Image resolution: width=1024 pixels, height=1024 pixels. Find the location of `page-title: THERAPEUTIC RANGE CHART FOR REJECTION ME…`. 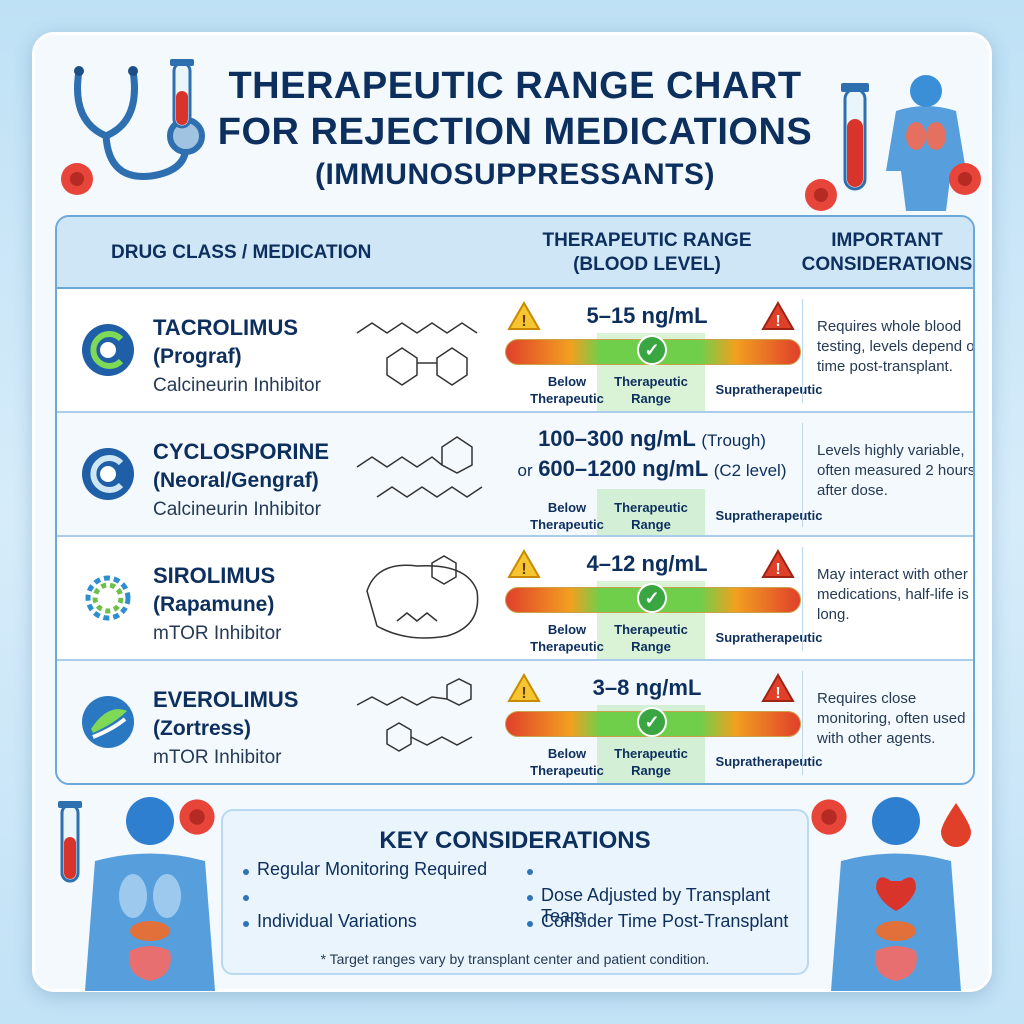

page-title: THERAPEUTIC RANGE CHART FOR REJECTION ME… is located at coordinates (515, 129).